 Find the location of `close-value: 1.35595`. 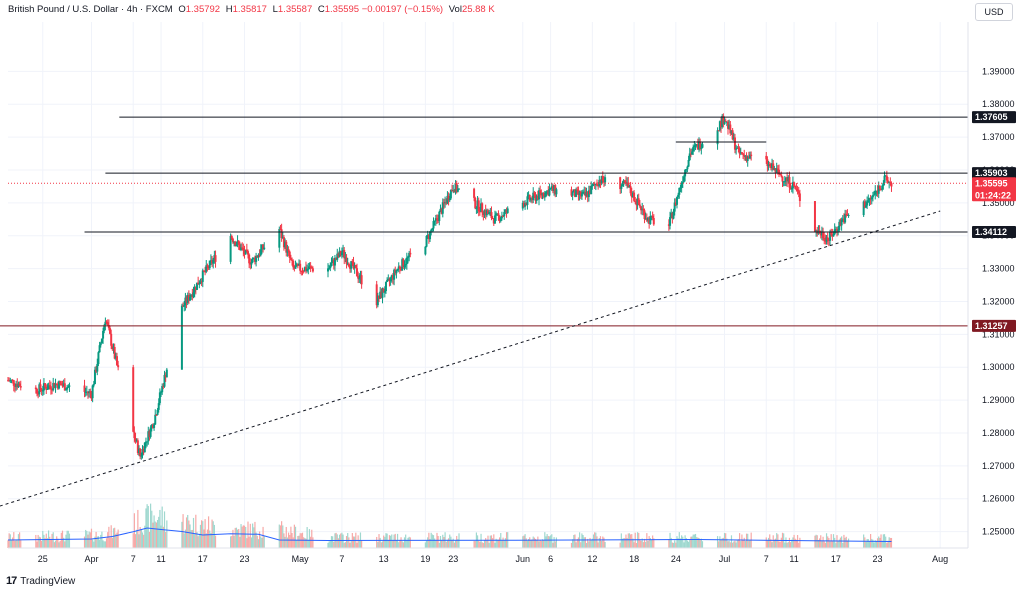

close-value: 1.35595 is located at coordinates (342, 9).